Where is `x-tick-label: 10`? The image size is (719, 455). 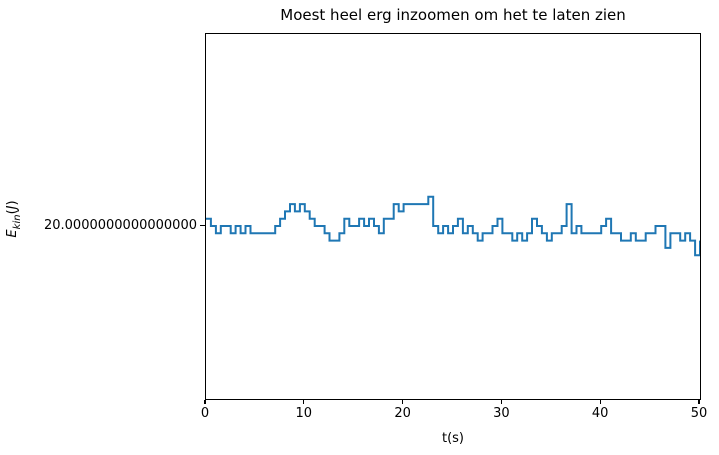
x-tick-label: 10 is located at coordinates (304, 413).